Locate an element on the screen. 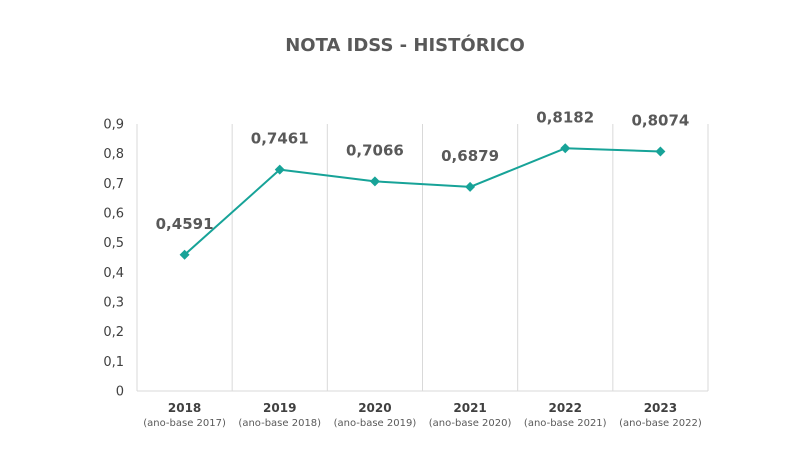  data-label: 0,6879 is located at coordinates (470, 156).